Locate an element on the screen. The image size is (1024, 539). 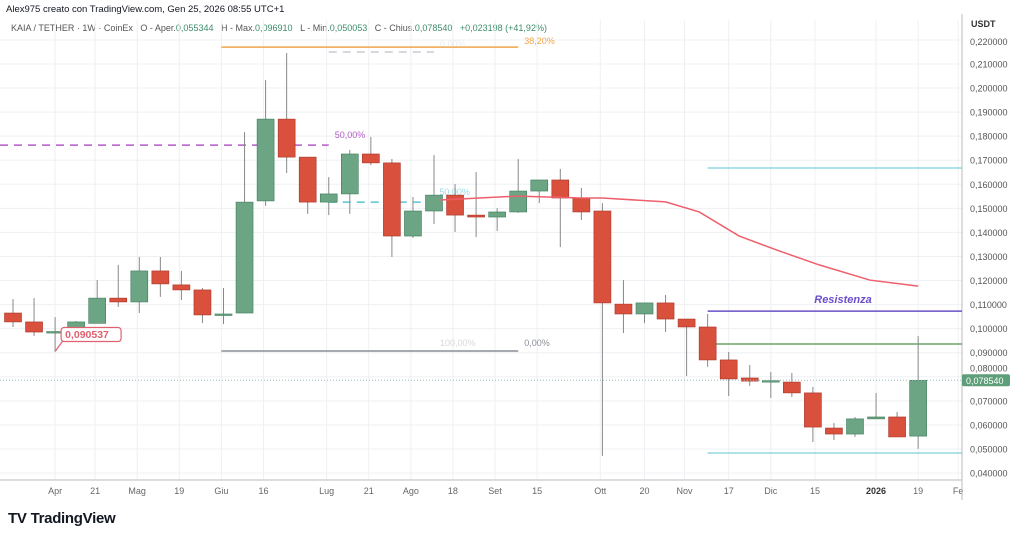
y-tick-label: 0,110000 is located at coordinates (988, 305).